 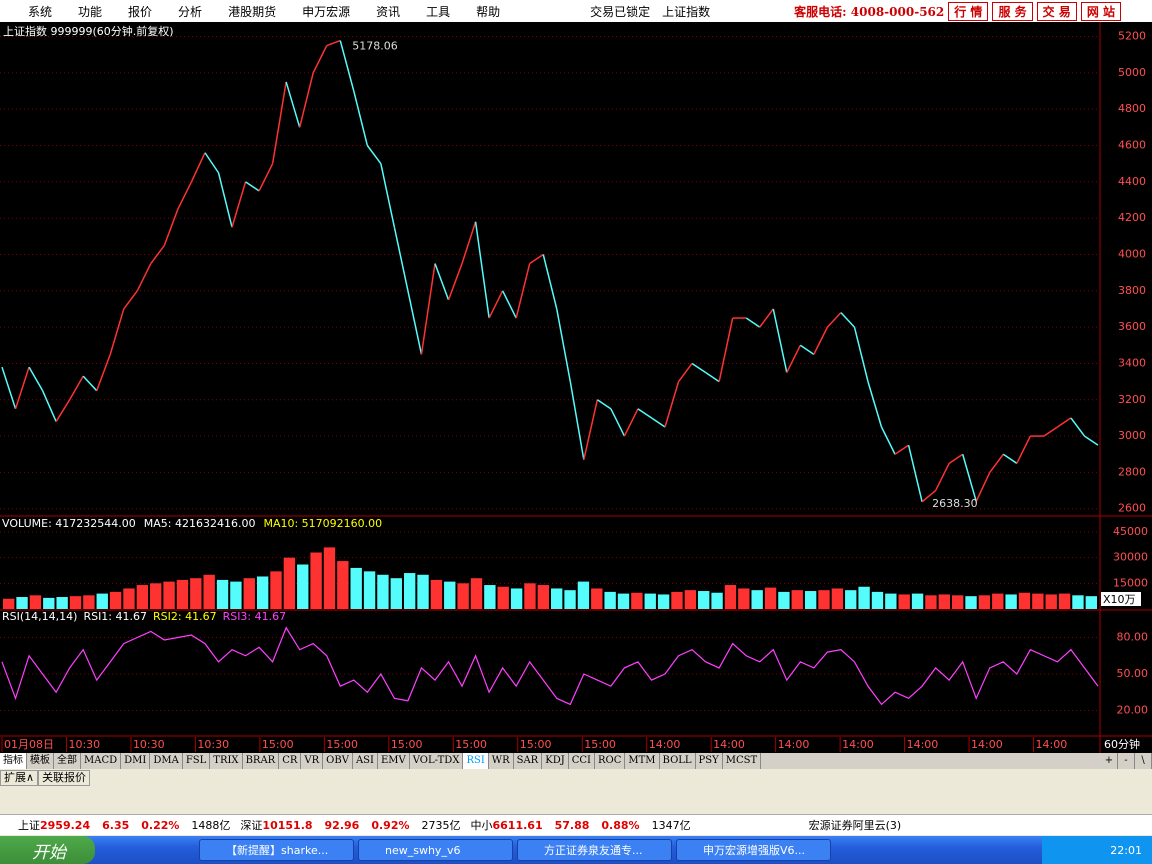 I want to click on index-change: 6.35, so click(x=116, y=825).